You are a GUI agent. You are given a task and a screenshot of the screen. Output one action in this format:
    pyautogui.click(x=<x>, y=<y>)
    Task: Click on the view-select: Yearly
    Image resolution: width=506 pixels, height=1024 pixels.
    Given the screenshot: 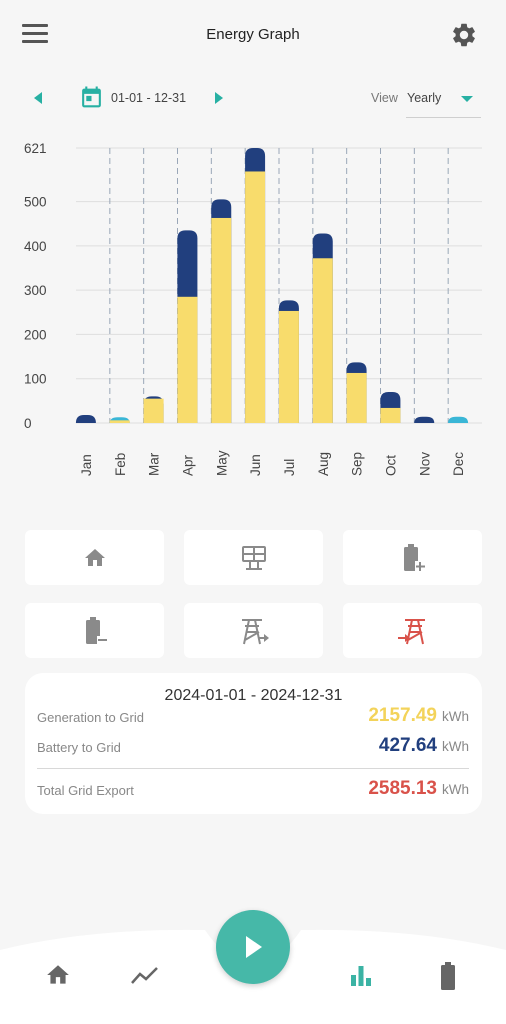 What is the action you would take?
    pyautogui.click(x=443, y=101)
    